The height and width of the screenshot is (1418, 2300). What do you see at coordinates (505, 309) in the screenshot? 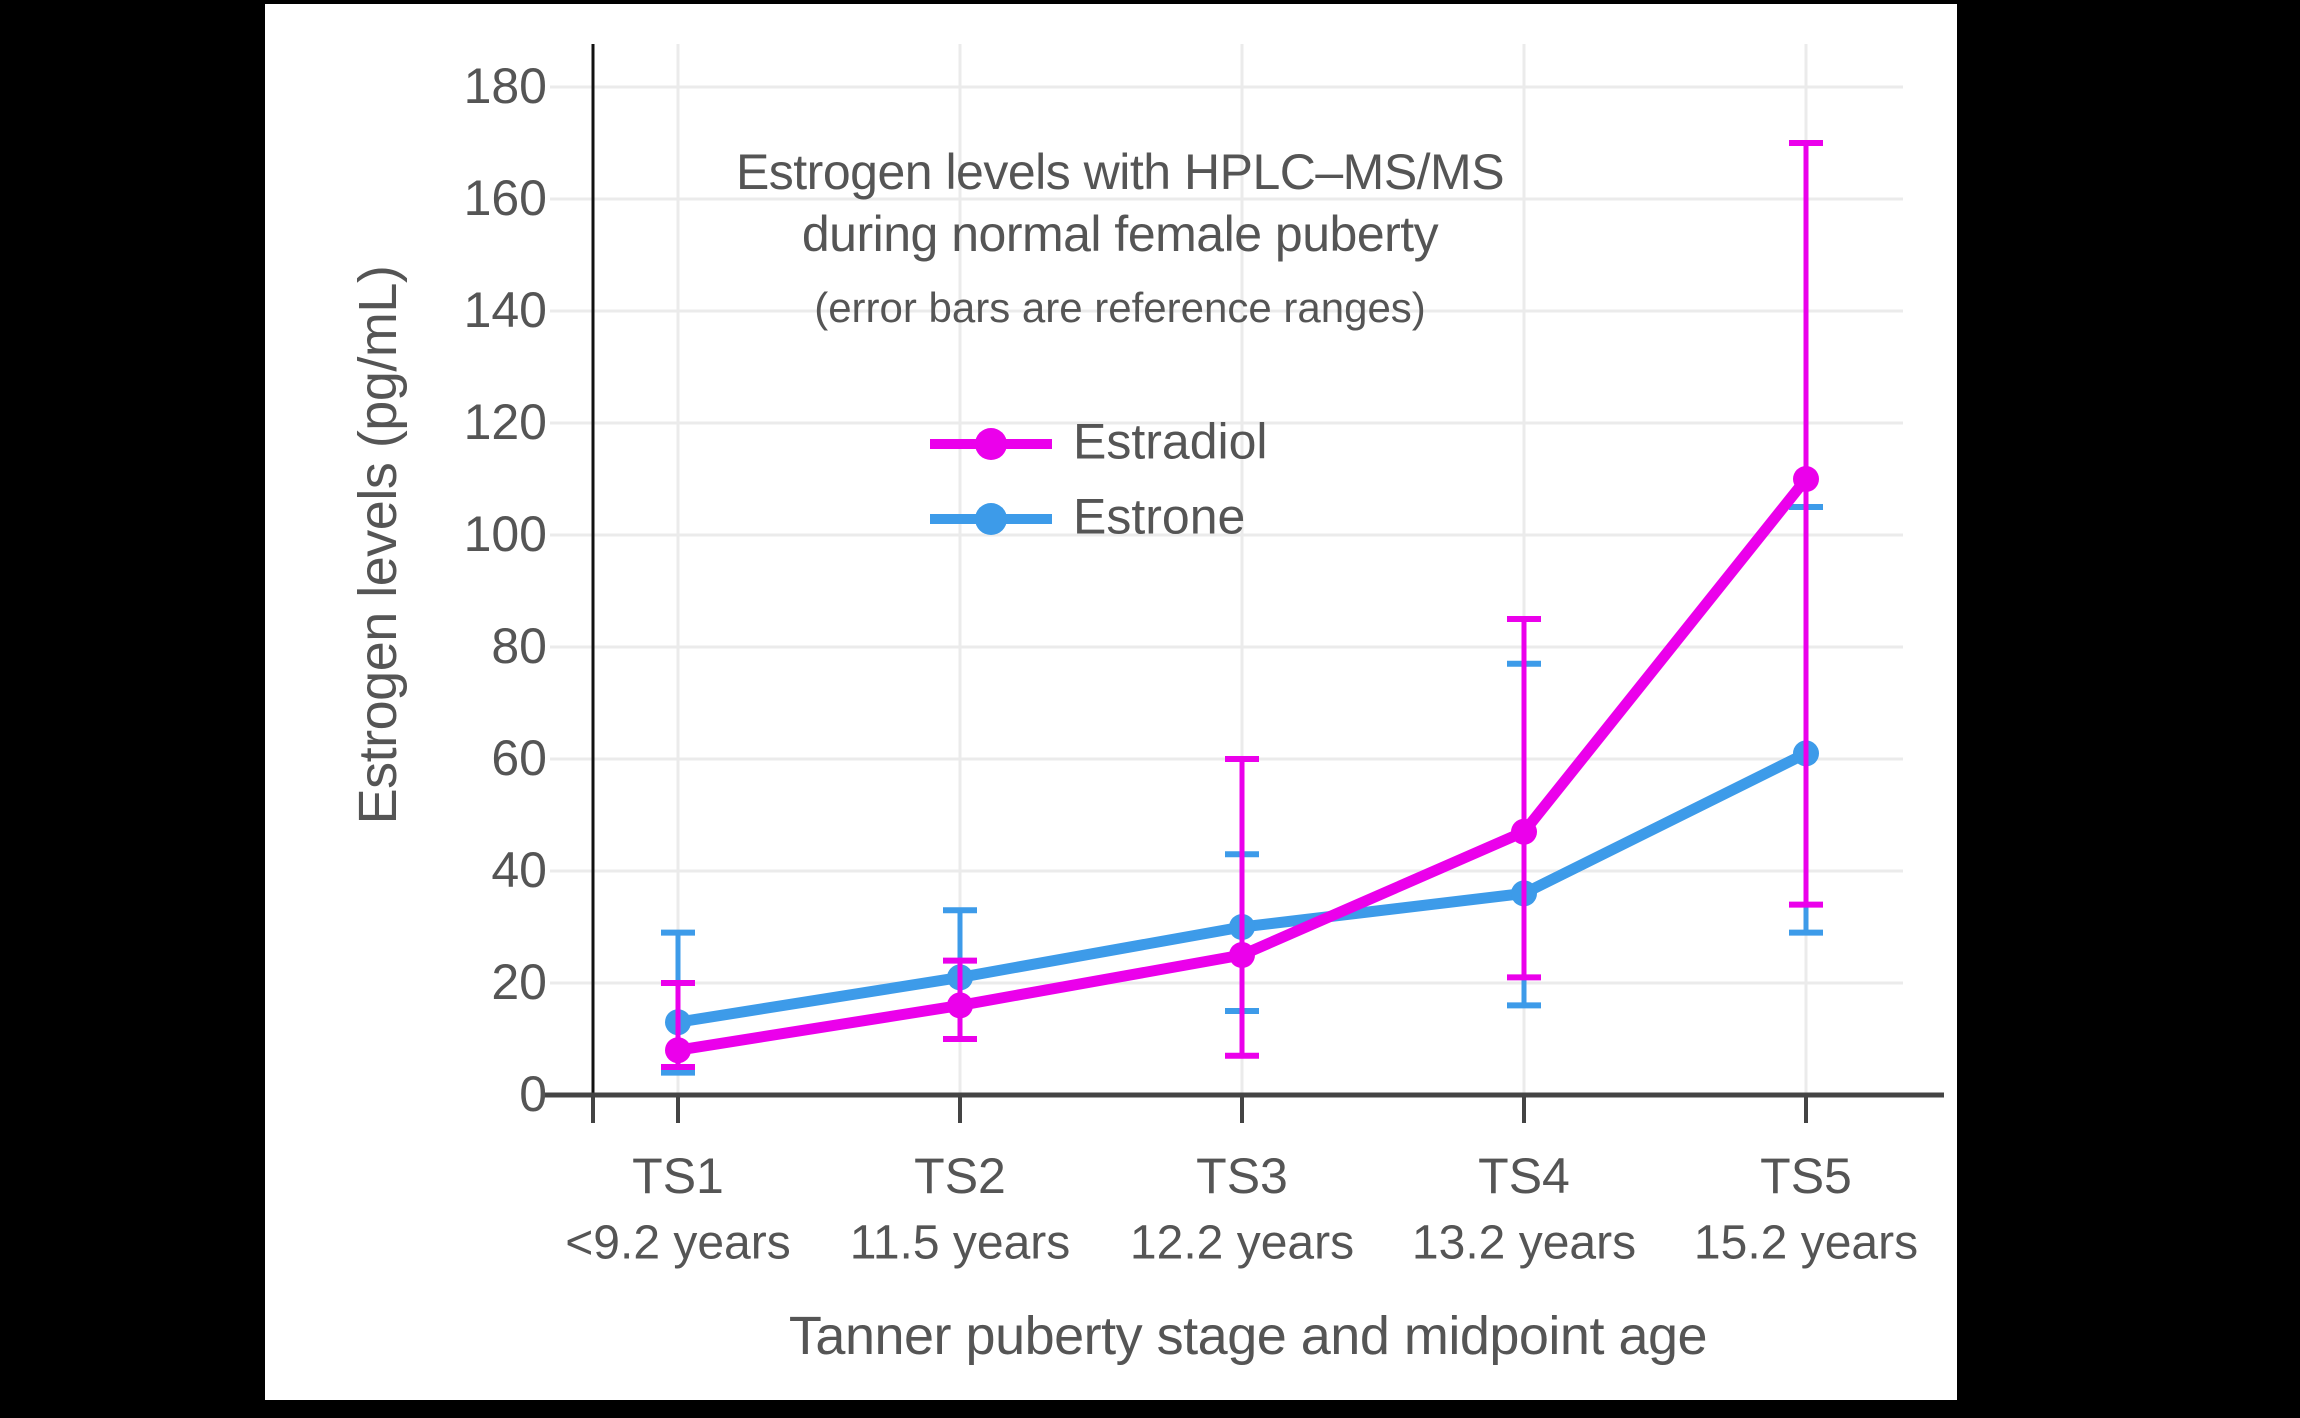
I see `y-tick-label-140: 140` at bounding box center [505, 309].